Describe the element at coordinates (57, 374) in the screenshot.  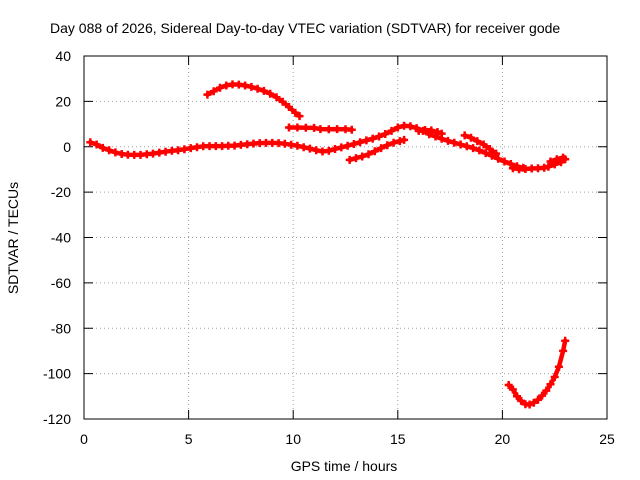
I see `y-tick-label: -100` at that location.